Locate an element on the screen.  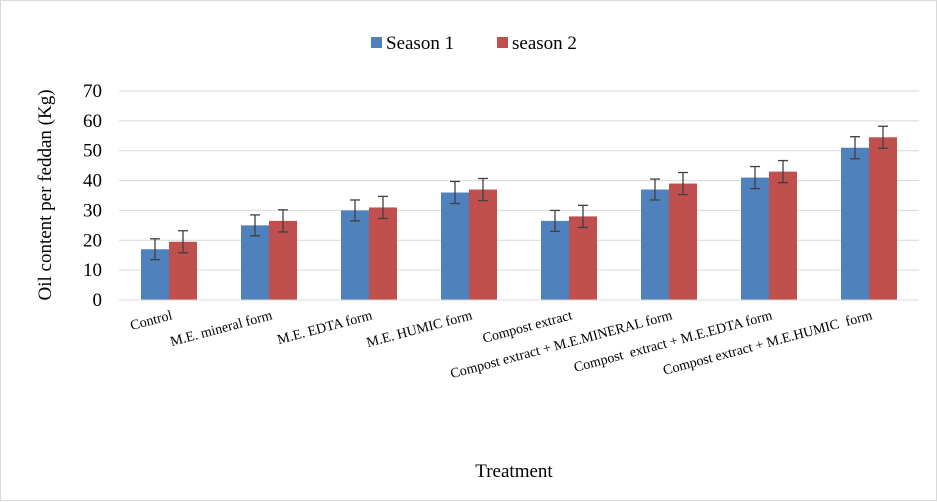
y-axis-ticks: 0 10 20 30 40 50 60 70 is located at coordinates (92, 196).